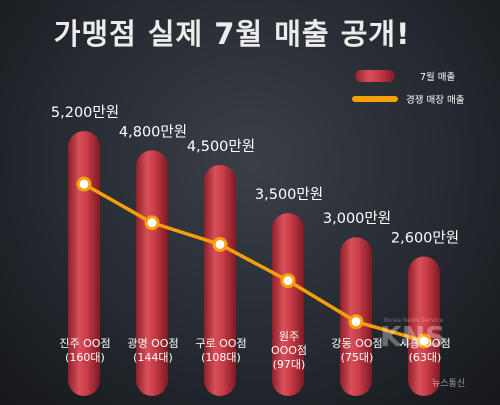  Describe the element at coordinates (289, 364) in the screenshot. I see `category-label-3-2: (97대)` at that location.